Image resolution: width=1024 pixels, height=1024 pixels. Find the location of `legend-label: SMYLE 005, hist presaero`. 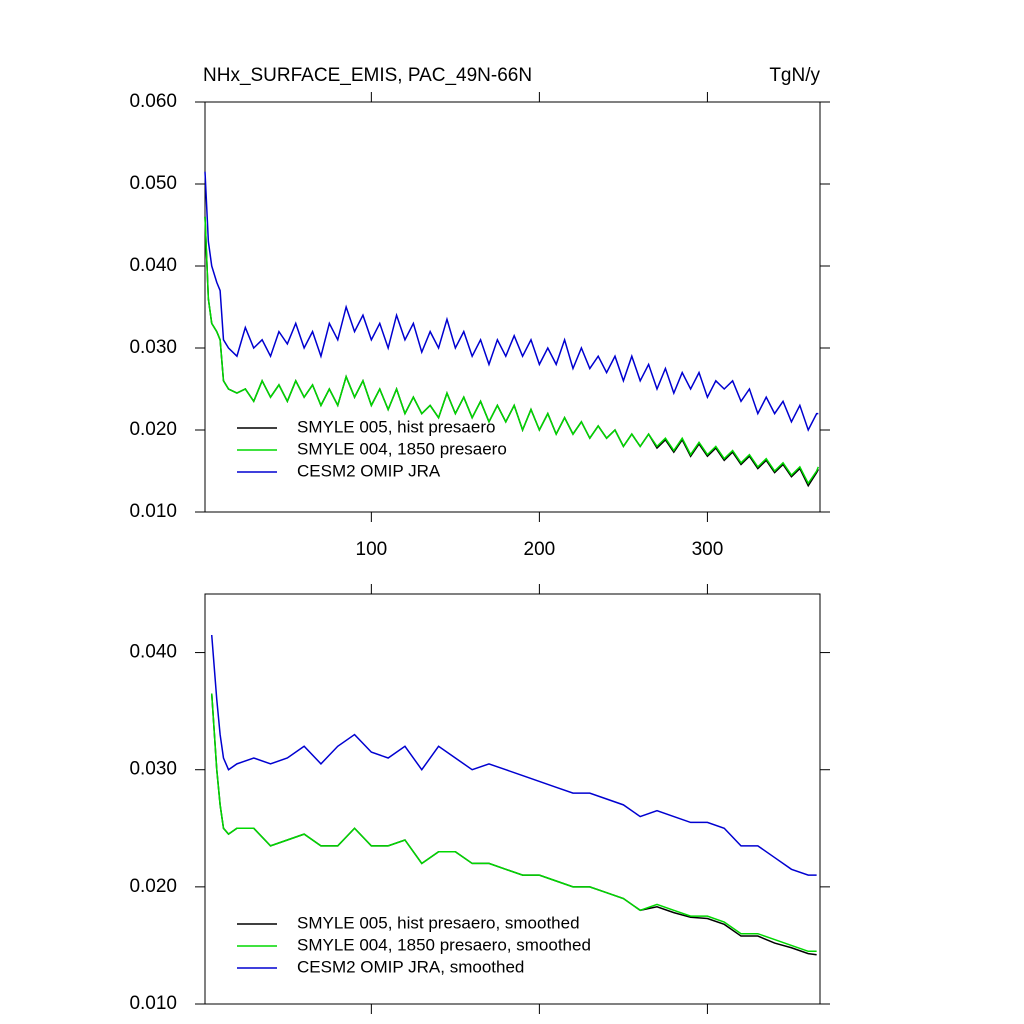

legend-label: SMYLE 005, hist presaero is located at coordinates (396, 426).